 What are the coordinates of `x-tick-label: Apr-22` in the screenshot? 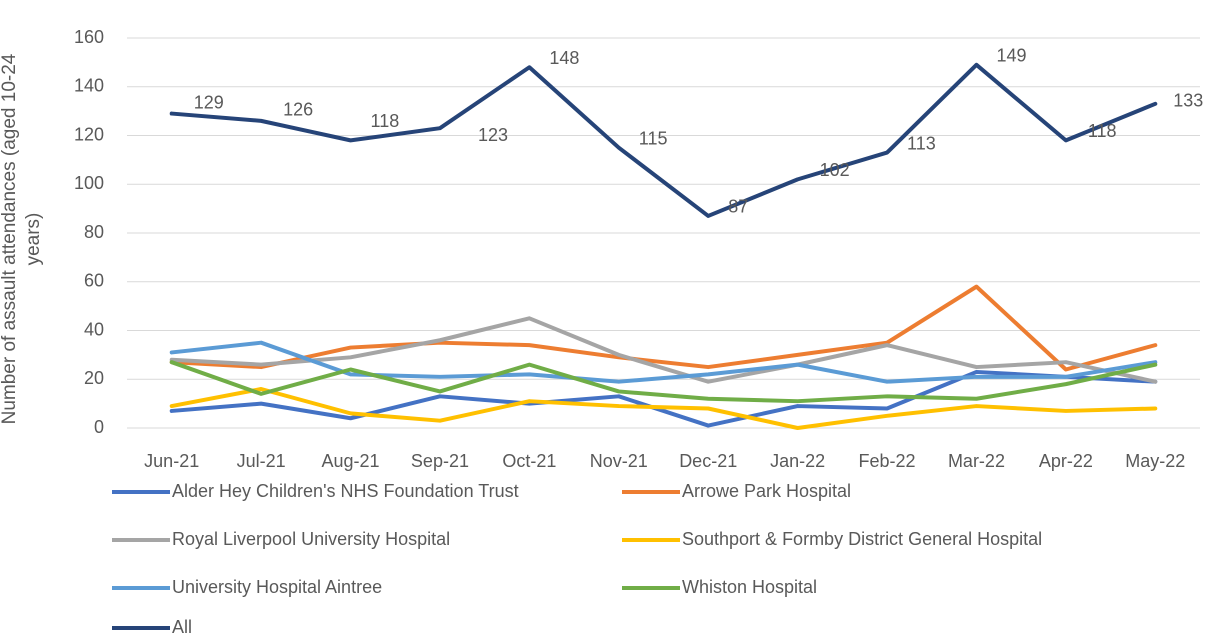 It's located at (1066, 461).